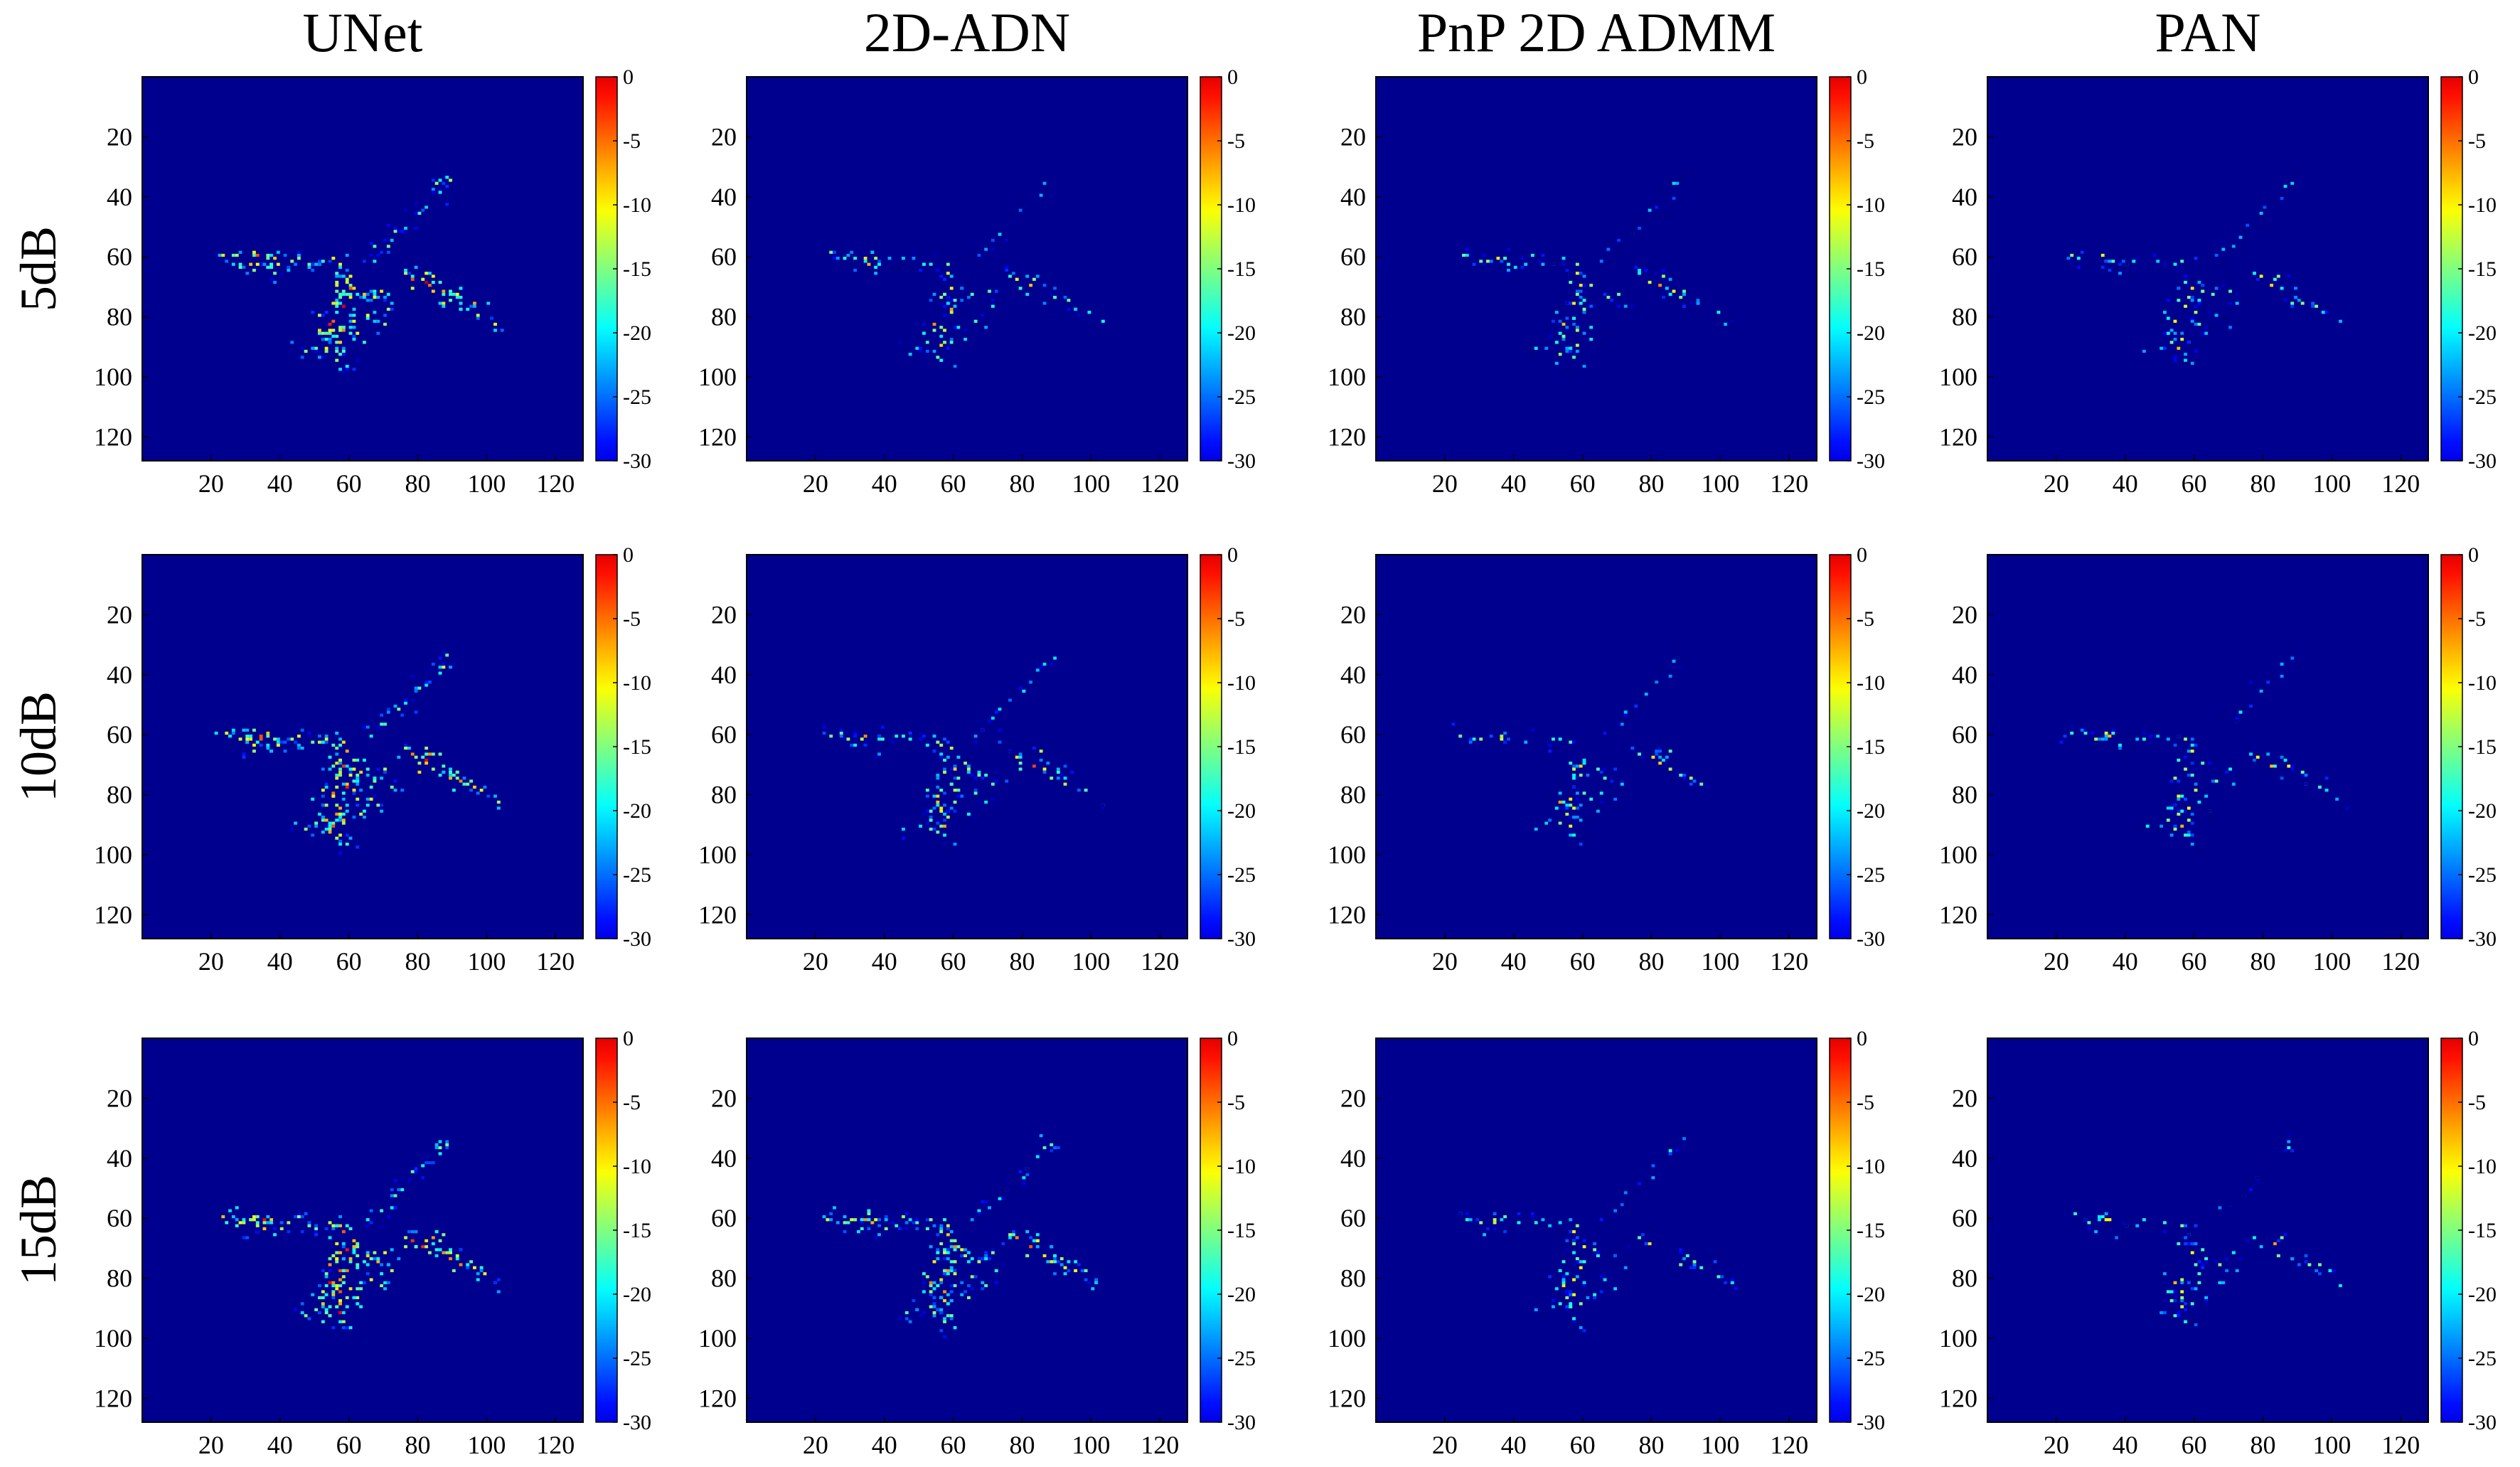  Describe the element at coordinates (724, 795) in the screenshot. I see `y-tick-label: 80` at that location.